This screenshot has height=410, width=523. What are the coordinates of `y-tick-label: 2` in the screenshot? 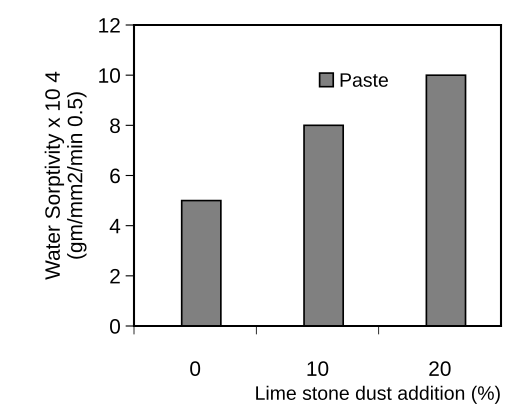 It's located at (115, 276).